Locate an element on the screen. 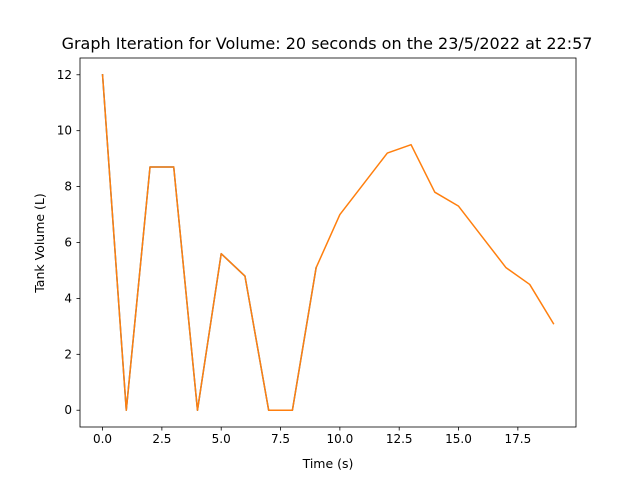 This screenshot has height=480, width=640. y-tick-label: 12 is located at coordinates (64, 75).